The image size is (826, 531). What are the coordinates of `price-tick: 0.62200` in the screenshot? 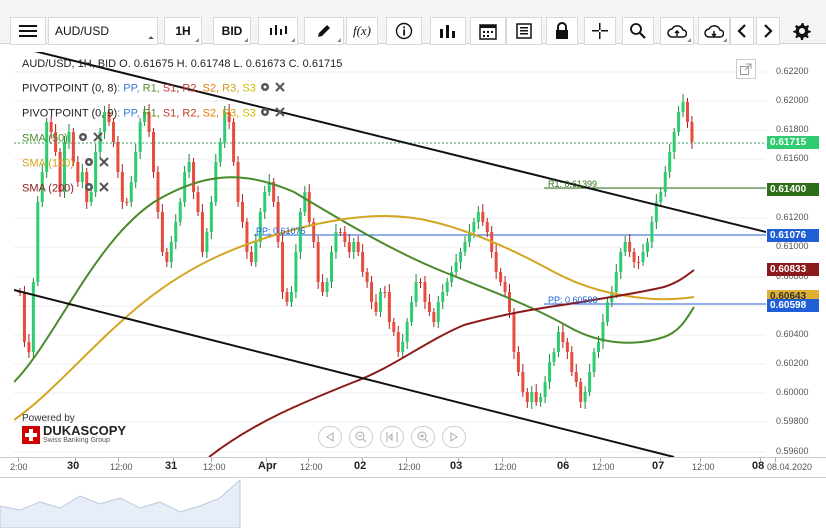 It's located at (792, 71).